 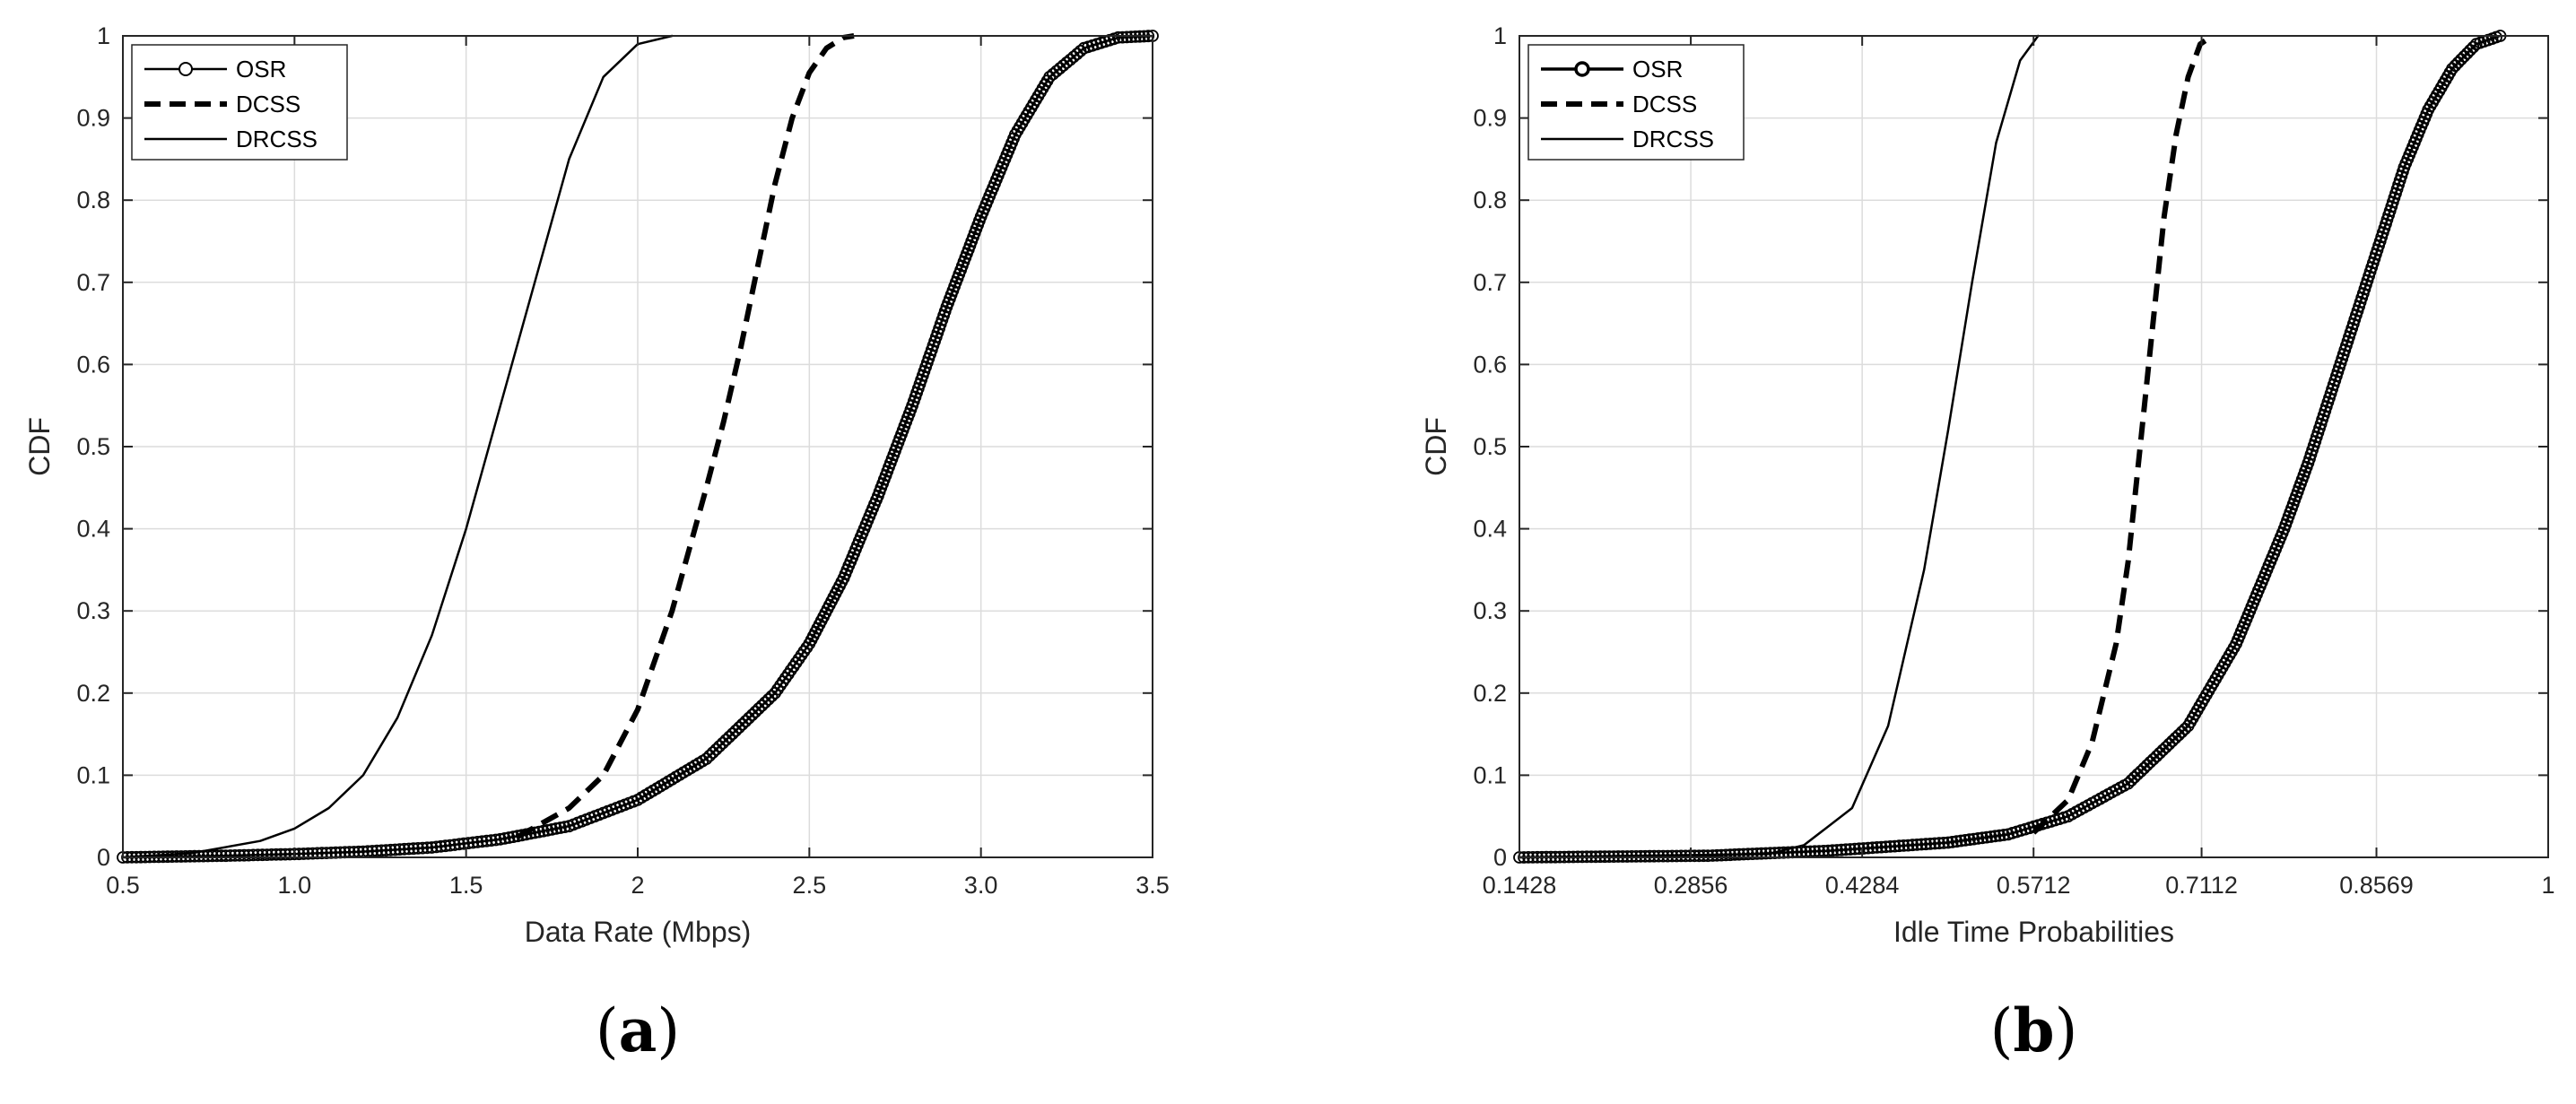 What do you see at coordinates (2034, 885) in the screenshot?
I see `x-tick-label: 0.5712` at bounding box center [2034, 885].